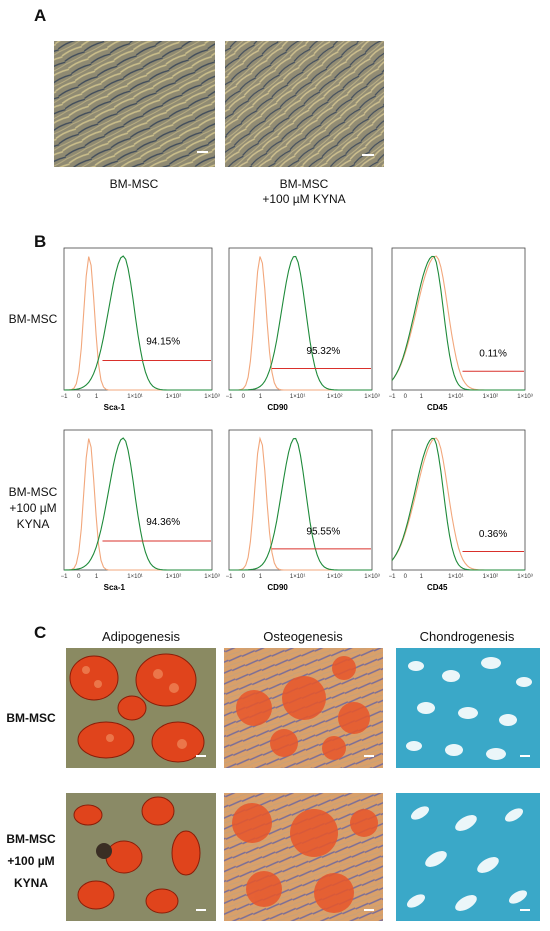  Describe the element at coordinates (304, 191) in the screenshot. I see `caption-a-kyna: BM-MSC +100 µM KYNA` at that location.